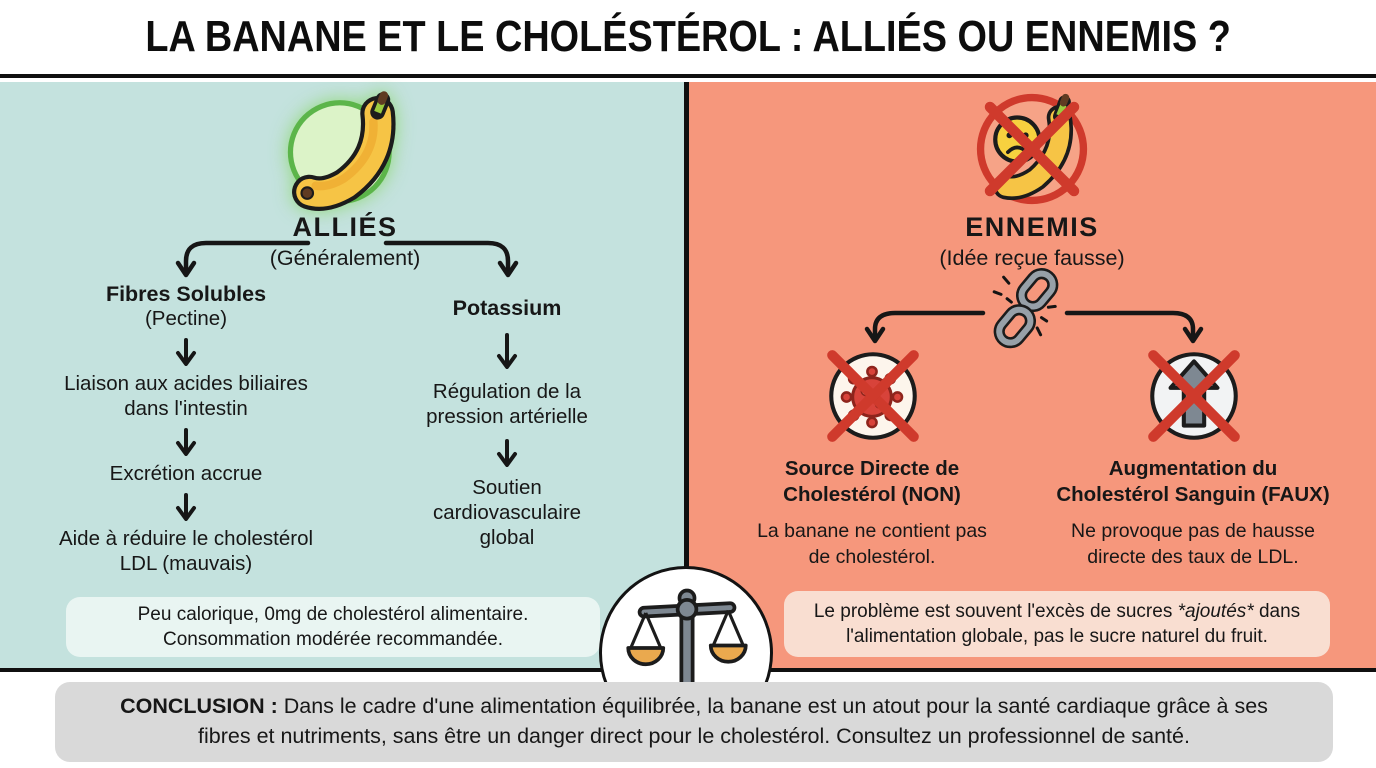  Describe the element at coordinates (1193, 468) in the screenshot. I see `claim-title-line: Augmentation du` at that location.